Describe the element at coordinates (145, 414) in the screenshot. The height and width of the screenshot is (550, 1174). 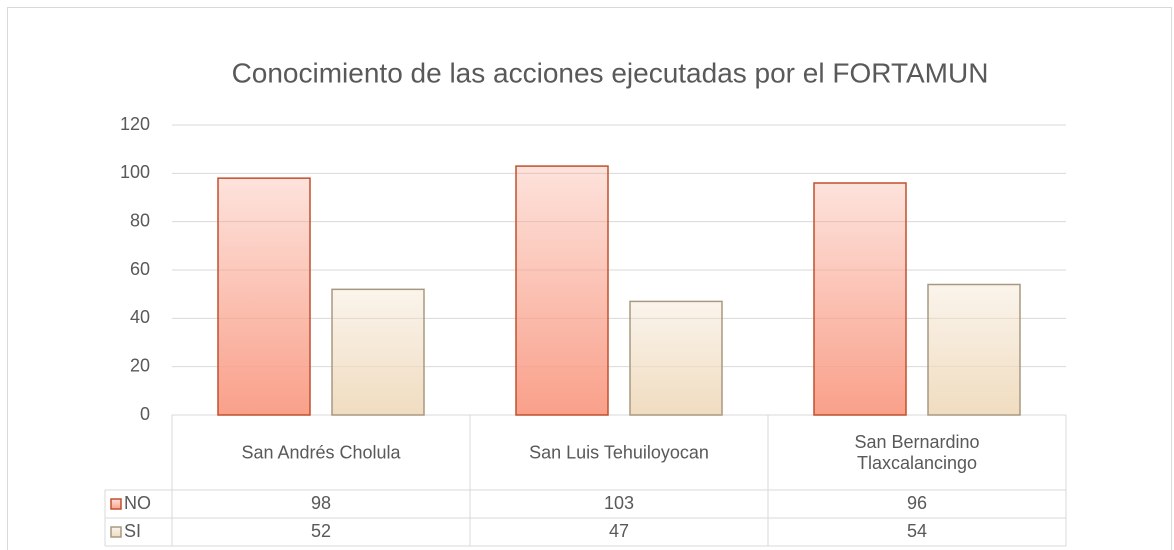
I see `y-tick-label: 0` at that location.